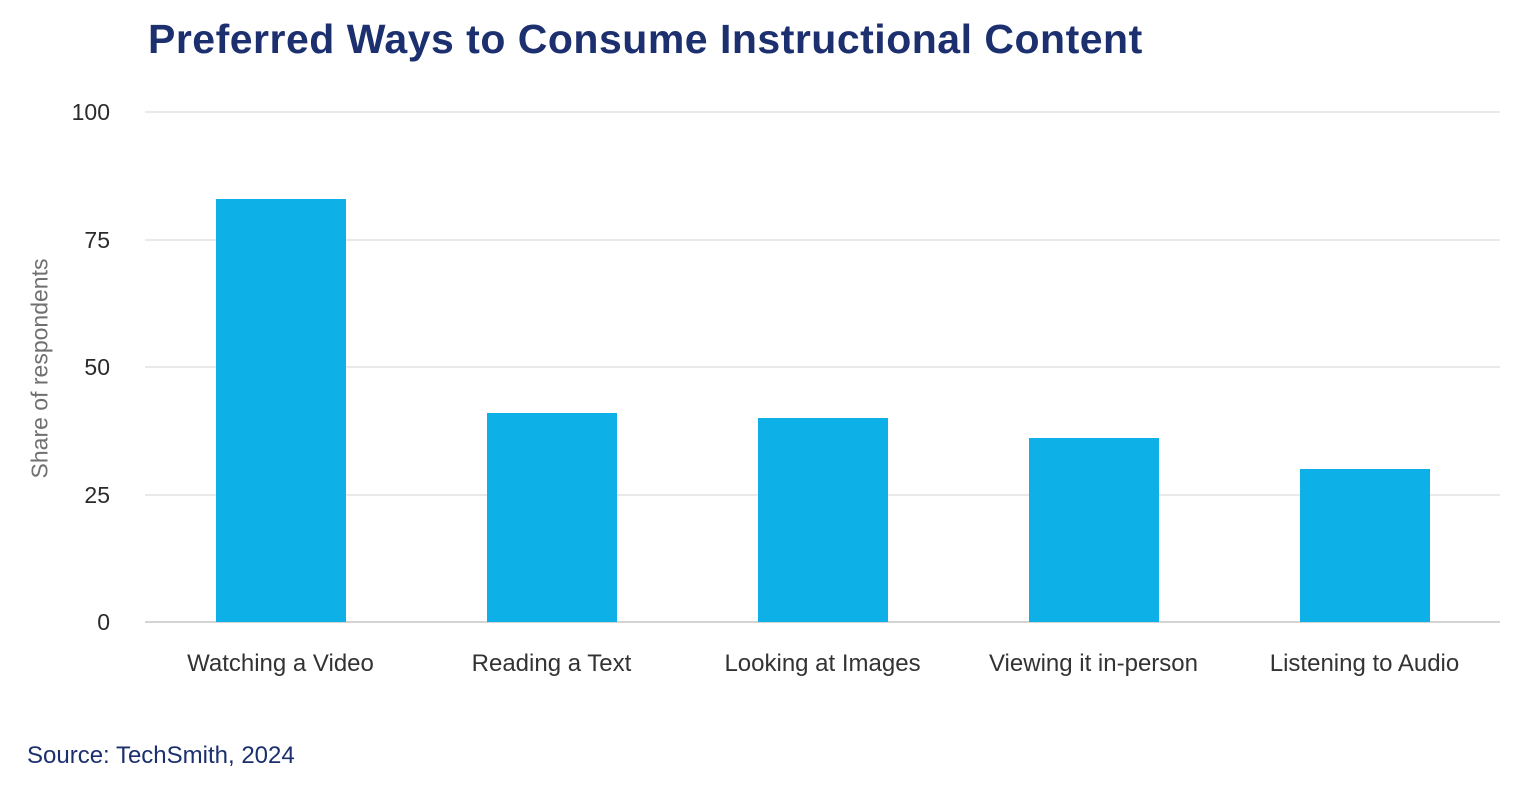 The width and height of the screenshot is (1520, 800). I want to click on x-axis-baseline, so click(822, 622).